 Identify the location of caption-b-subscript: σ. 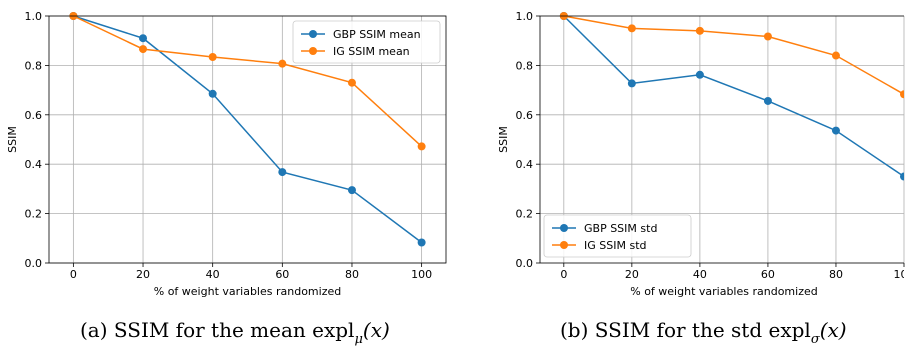
(815, 339).